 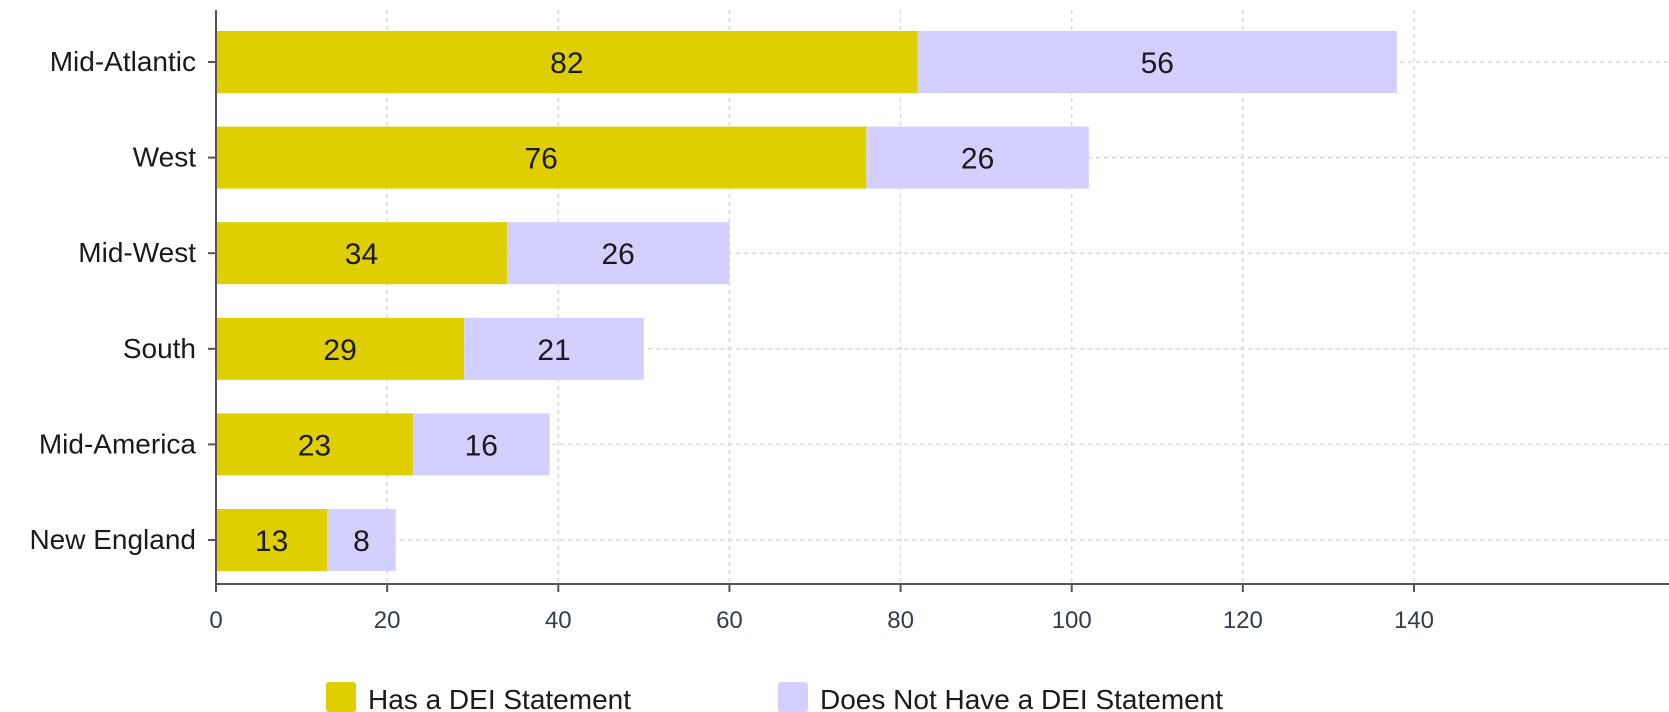 I want to click on bar-mid-america-has-dei, so click(x=314, y=444).